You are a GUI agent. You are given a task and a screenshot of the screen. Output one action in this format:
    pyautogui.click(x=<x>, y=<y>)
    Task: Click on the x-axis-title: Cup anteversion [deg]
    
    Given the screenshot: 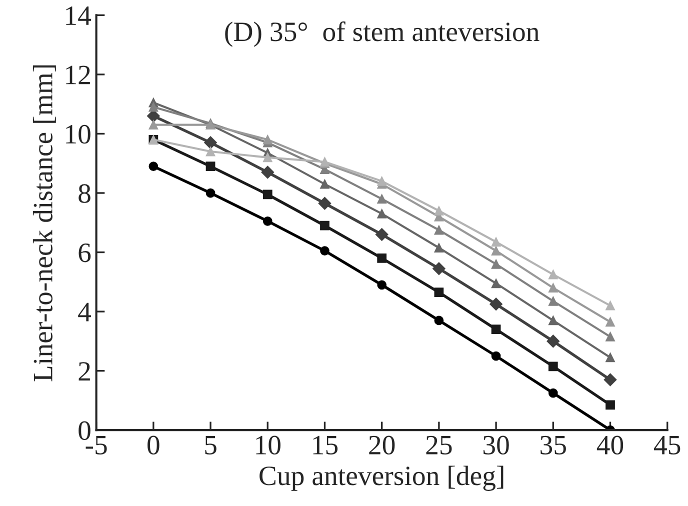 What is the action you would take?
    pyautogui.click(x=382, y=478)
    